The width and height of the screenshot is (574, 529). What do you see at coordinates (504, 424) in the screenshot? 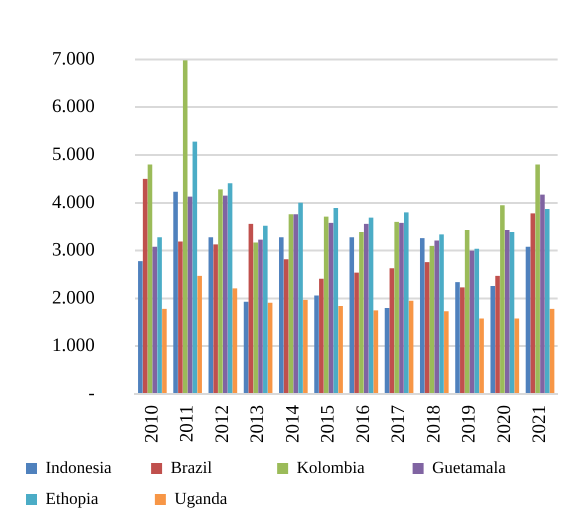
I see `x-tick-label: 2020` at bounding box center [504, 424].